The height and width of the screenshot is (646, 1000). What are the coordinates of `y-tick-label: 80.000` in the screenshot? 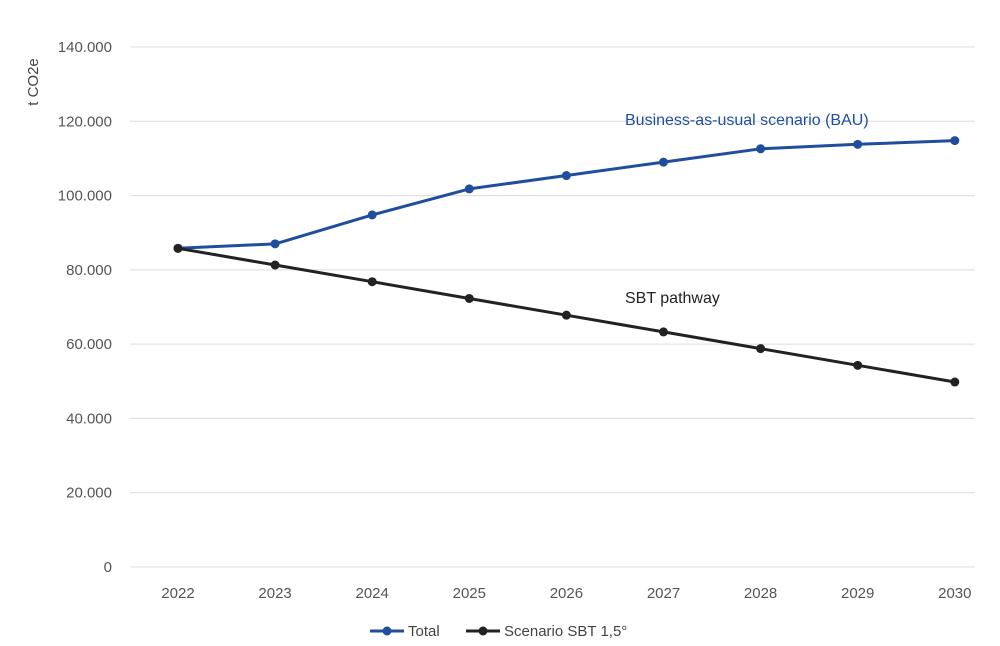 It's located at (89, 270).